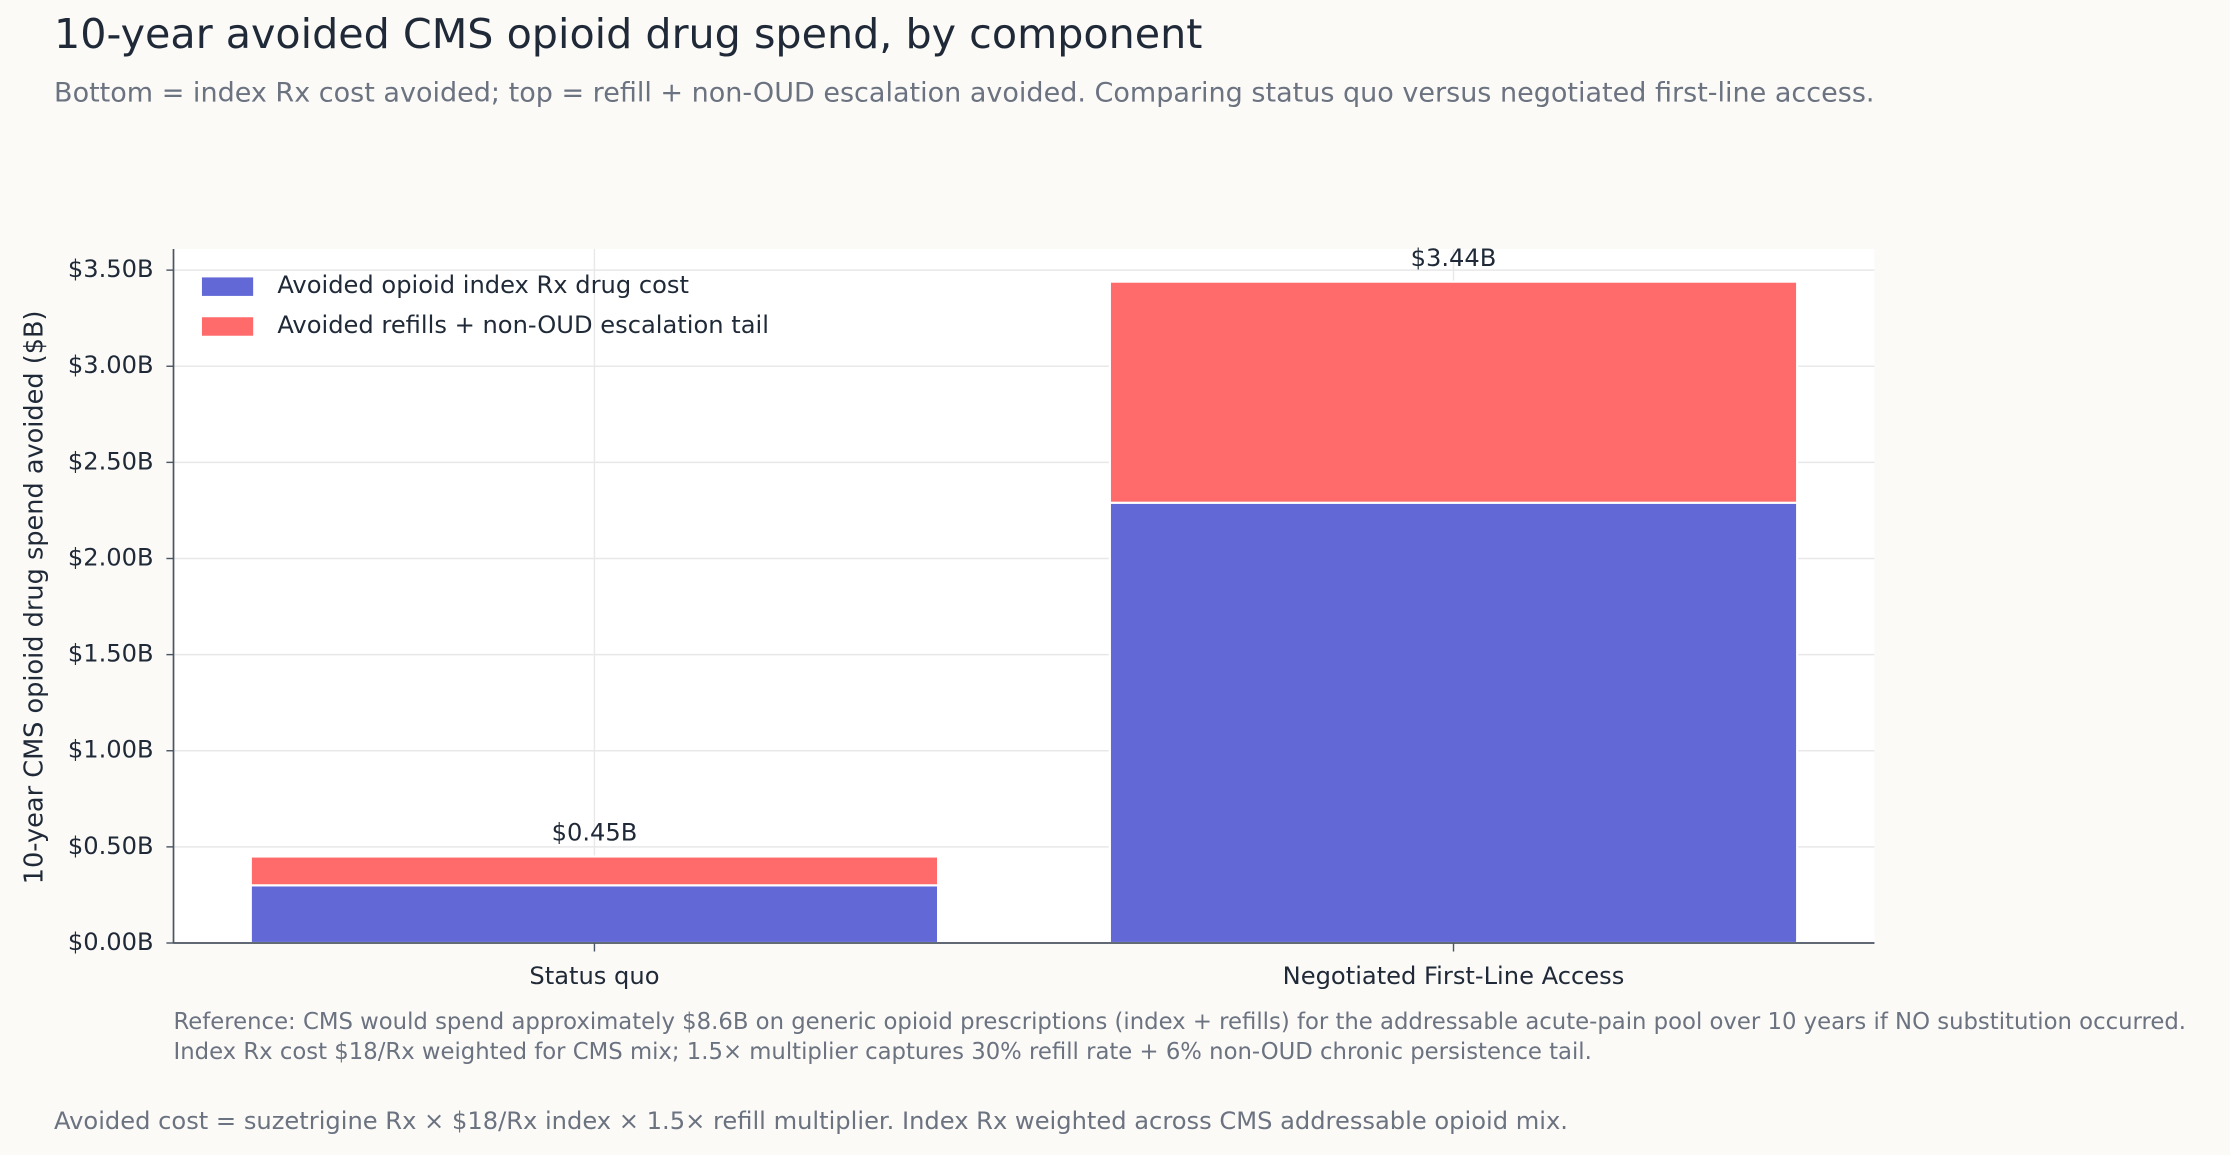  Describe the element at coordinates (1454, 258) in the screenshot. I see `total-label: $3.44B` at that location.